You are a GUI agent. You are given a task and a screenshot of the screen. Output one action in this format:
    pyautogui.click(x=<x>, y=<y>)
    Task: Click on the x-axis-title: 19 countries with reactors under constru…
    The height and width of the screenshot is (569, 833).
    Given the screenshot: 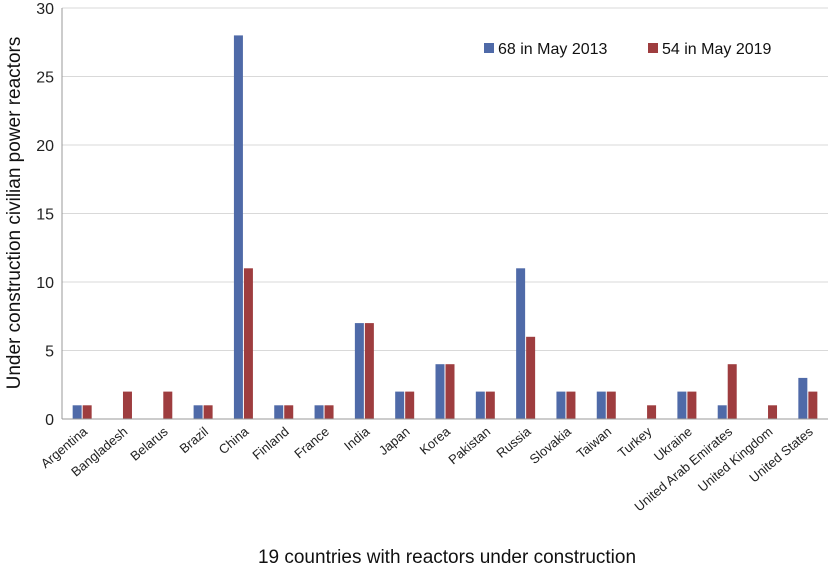 What is the action you would take?
    pyautogui.click(x=447, y=557)
    